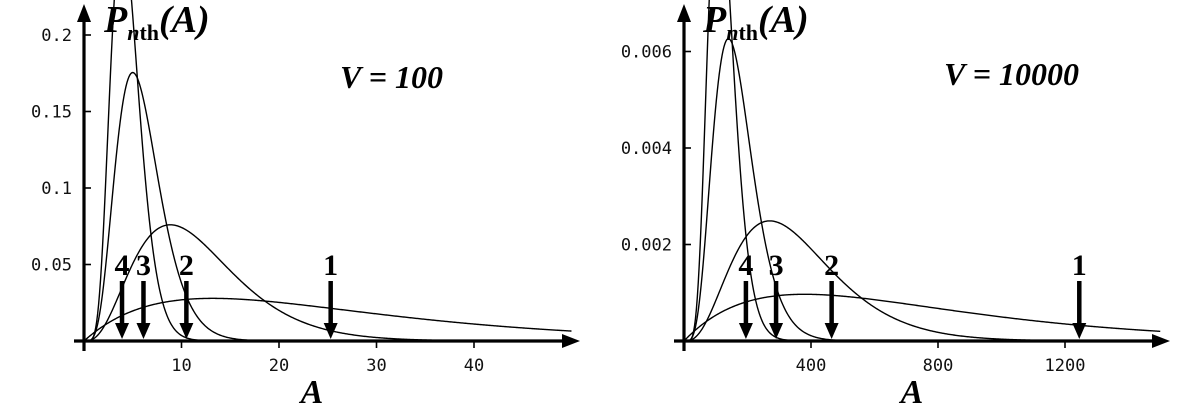  Describe the element at coordinates (279, 366) in the screenshot. I see `x-tick-label: 20` at that location.